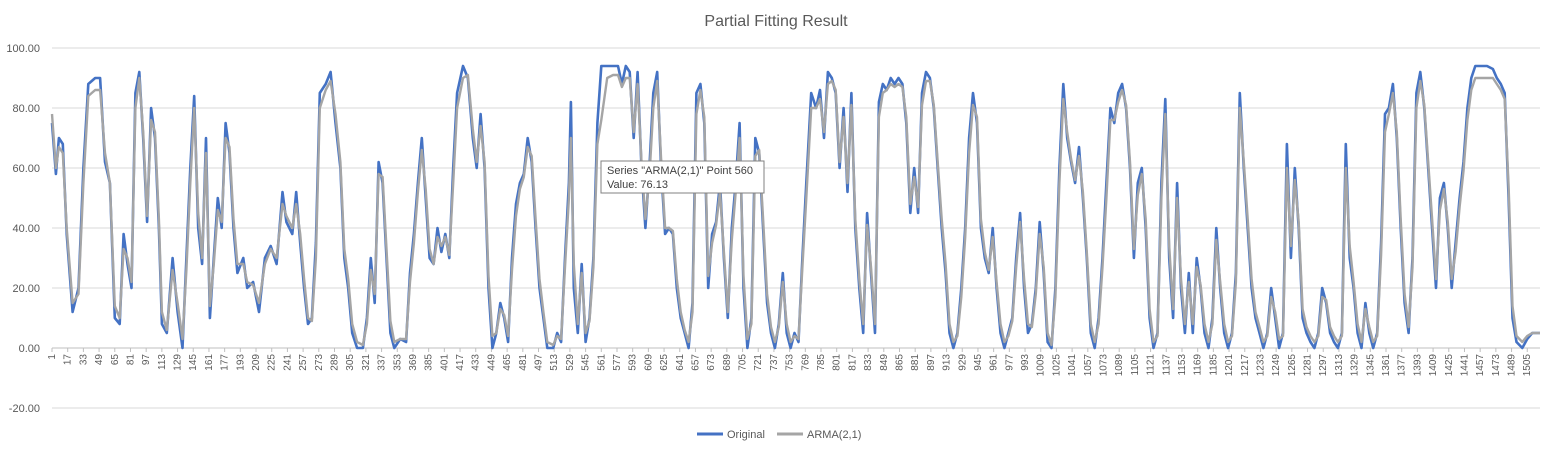  Describe the element at coordinates (915, 362) in the screenshot. I see `x-tick-label: 881` at that location.